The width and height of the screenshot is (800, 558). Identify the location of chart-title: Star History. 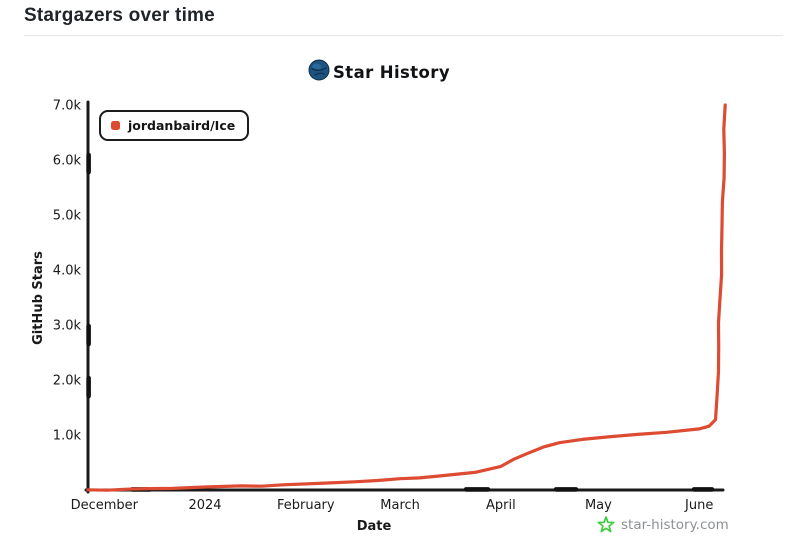
(391, 72).